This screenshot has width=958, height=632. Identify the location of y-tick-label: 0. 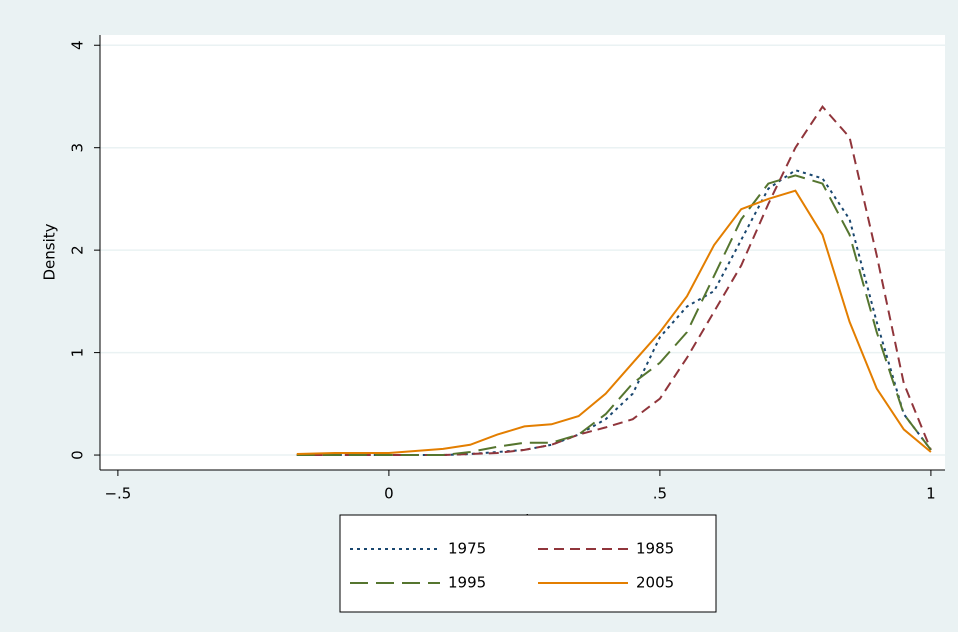
(78, 455).